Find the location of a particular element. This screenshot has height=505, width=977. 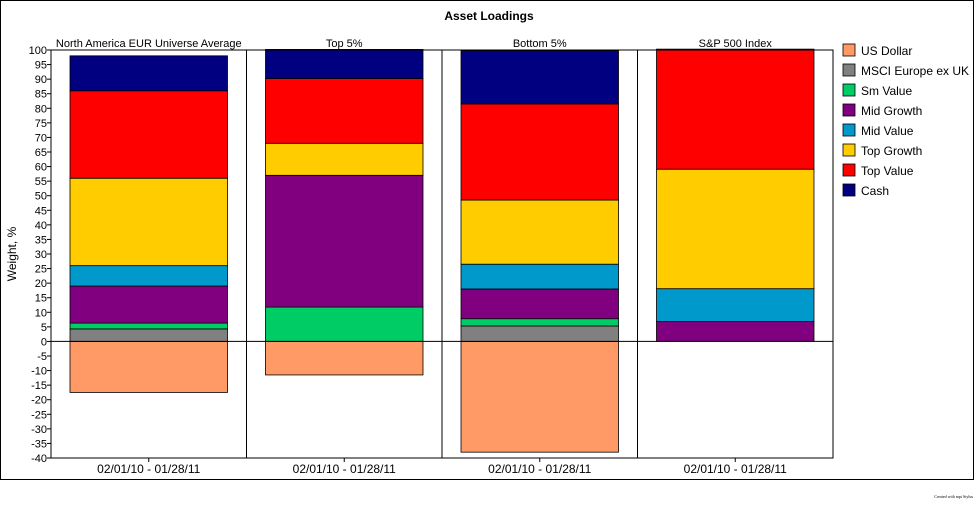

bar-s-p-500-index-top-value is located at coordinates (735, 109).